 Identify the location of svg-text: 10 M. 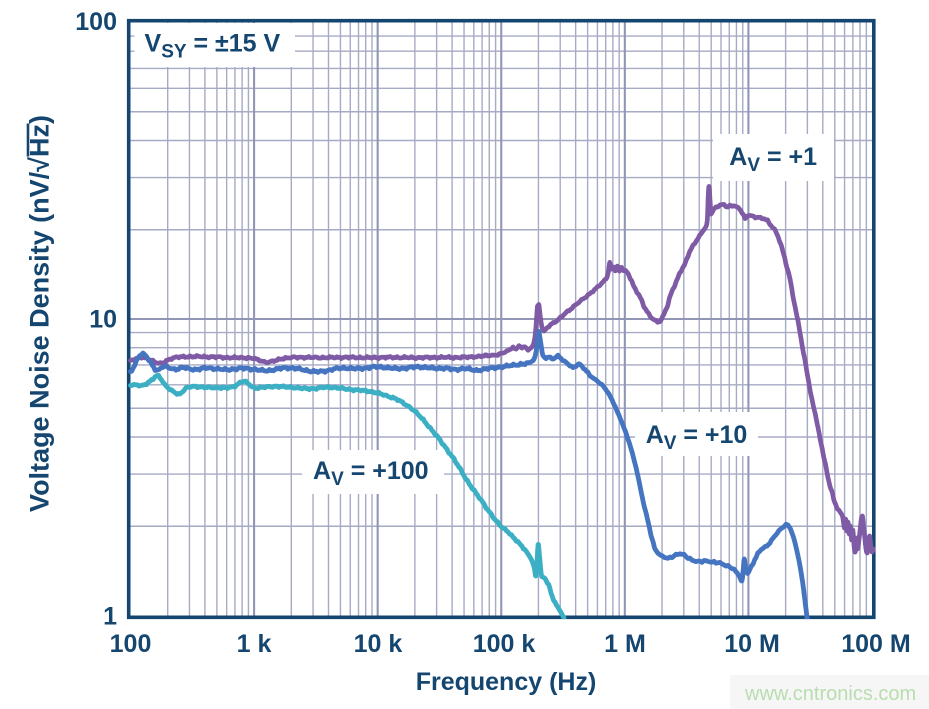
(752, 644).